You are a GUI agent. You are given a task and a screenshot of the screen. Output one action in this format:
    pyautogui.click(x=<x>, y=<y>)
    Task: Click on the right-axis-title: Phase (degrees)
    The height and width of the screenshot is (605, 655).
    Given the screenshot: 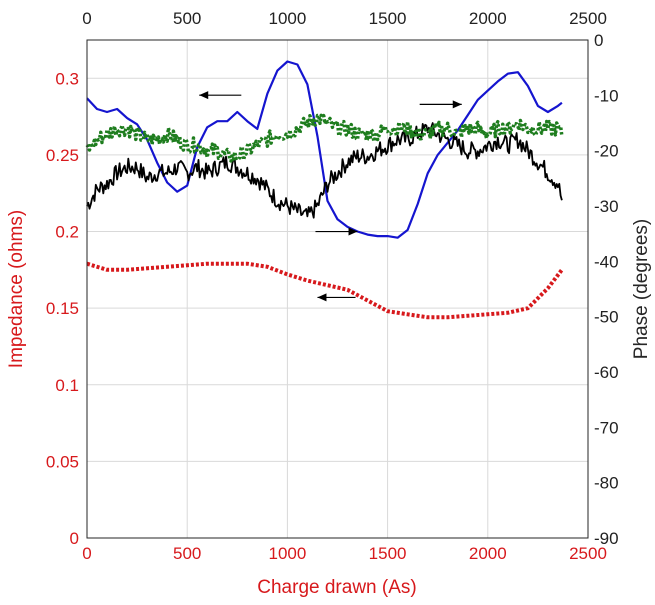 What is the action you would take?
    pyautogui.click(x=641, y=289)
    